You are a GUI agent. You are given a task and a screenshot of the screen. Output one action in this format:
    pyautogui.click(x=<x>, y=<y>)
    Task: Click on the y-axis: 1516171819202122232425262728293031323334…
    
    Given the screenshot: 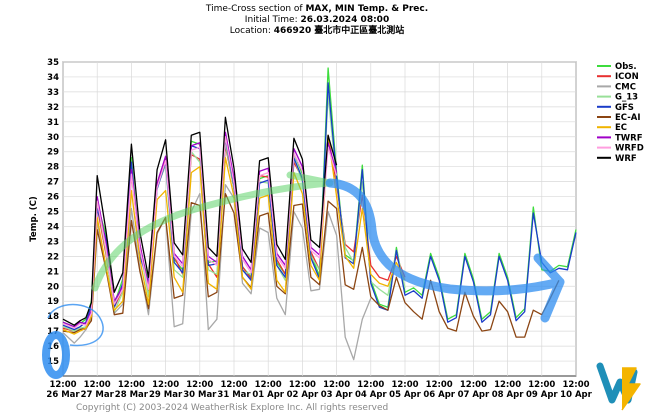 What is the action you would take?
    pyautogui.click(x=53, y=212)
    